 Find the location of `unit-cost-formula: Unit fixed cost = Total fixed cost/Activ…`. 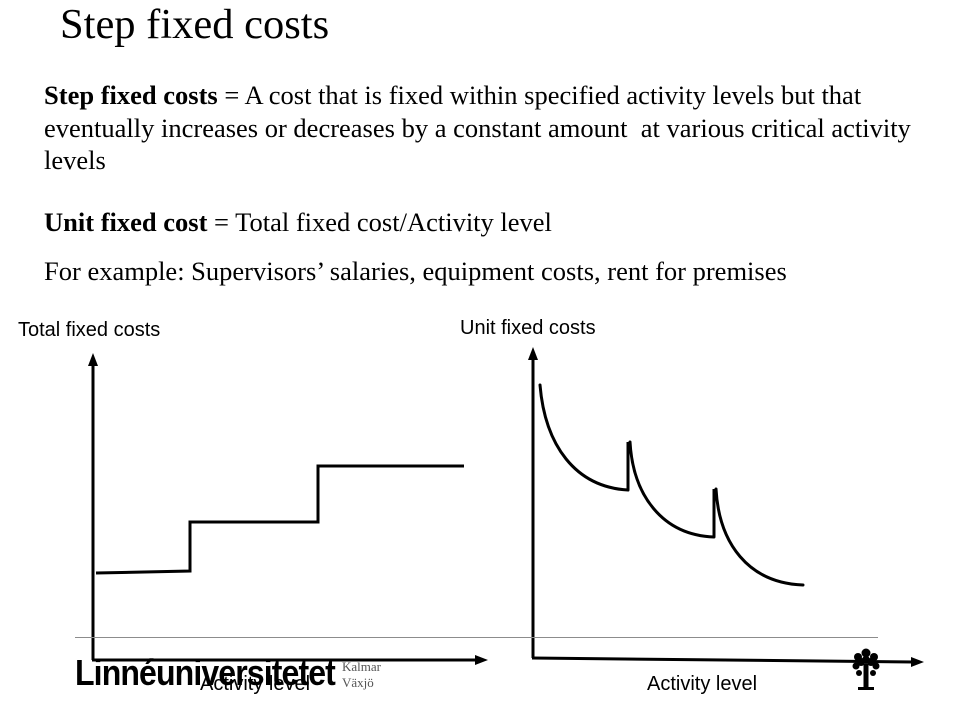

unit-cost-formula: Unit fixed cost = Total fixed cost/Activ… is located at coordinates (298, 222).